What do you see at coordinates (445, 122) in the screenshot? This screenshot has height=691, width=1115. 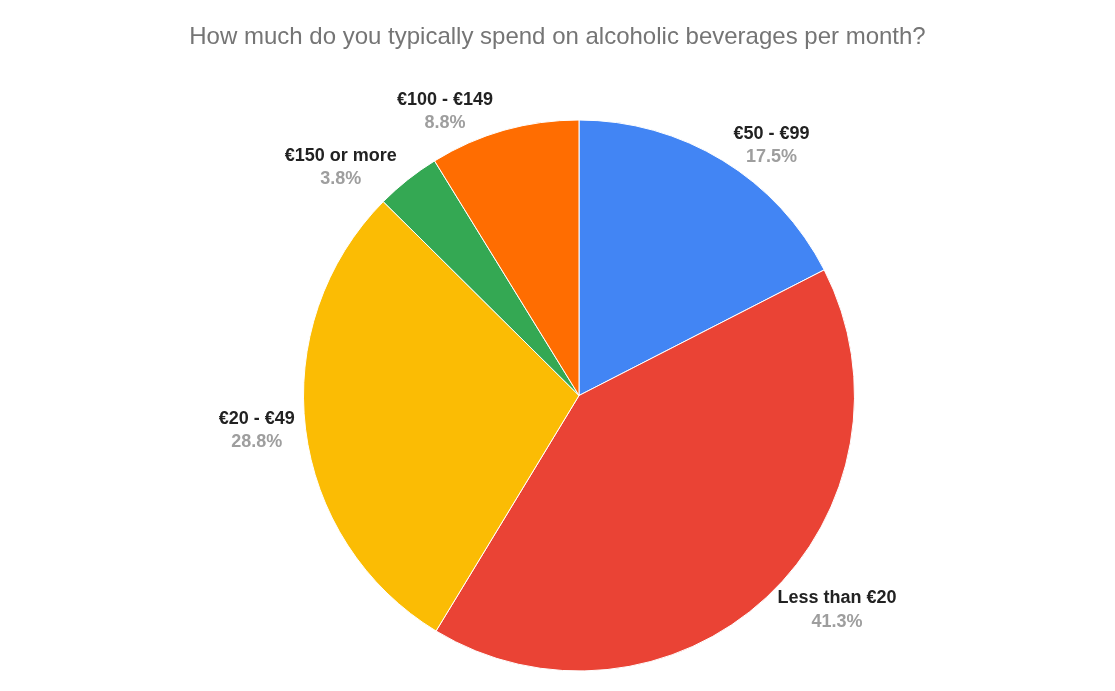 I see `data-label: 8.8%` at bounding box center [445, 122].